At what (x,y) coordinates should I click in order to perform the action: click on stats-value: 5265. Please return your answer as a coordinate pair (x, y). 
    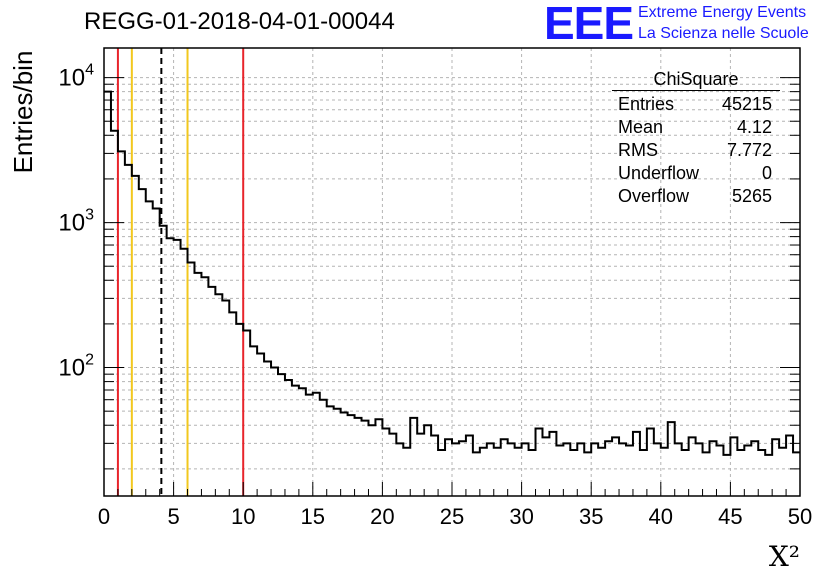
    Looking at the image, I should click on (751, 196).